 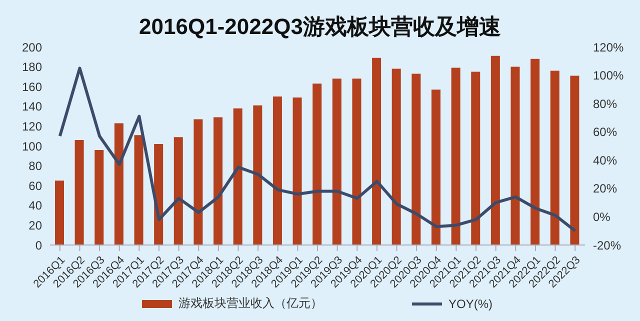 I want to click on y-tick-label: 40, so click(x=35, y=205).